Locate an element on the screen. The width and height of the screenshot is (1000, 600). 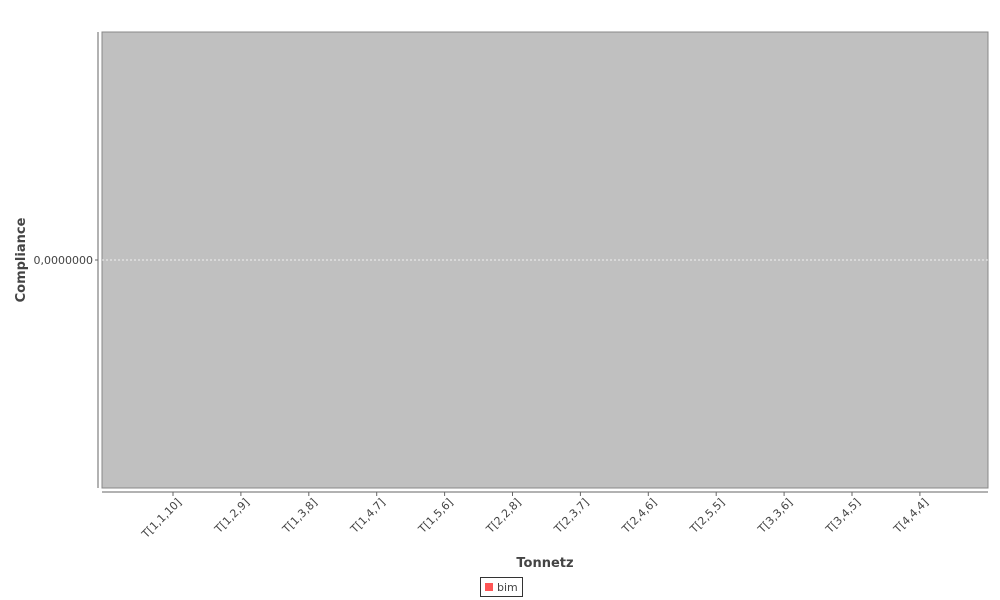
legend-label: bim is located at coordinates (507, 587).